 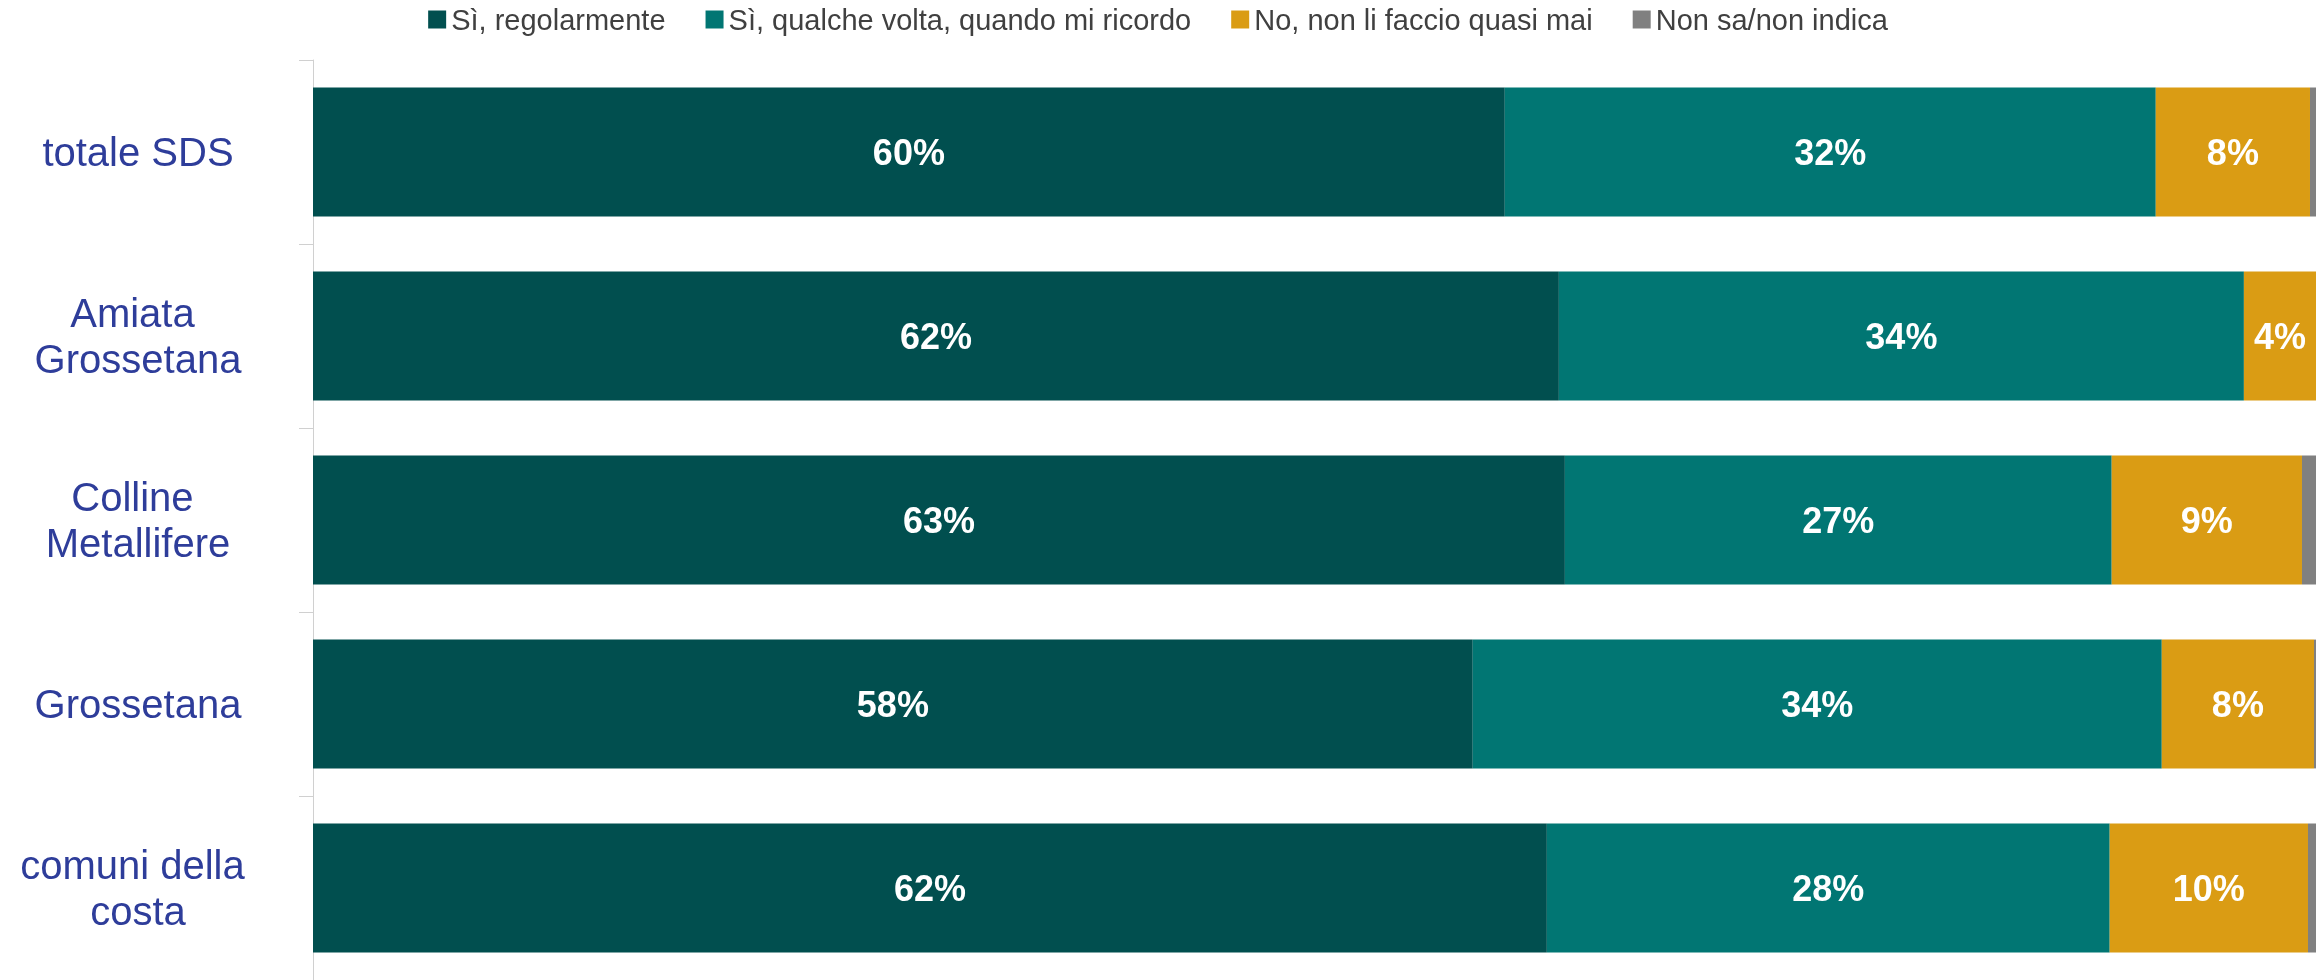 What do you see at coordinates (138, 888) in the screenshot?
I see `y-tick-label: comuni della costa` at bounding box center [138, 888].